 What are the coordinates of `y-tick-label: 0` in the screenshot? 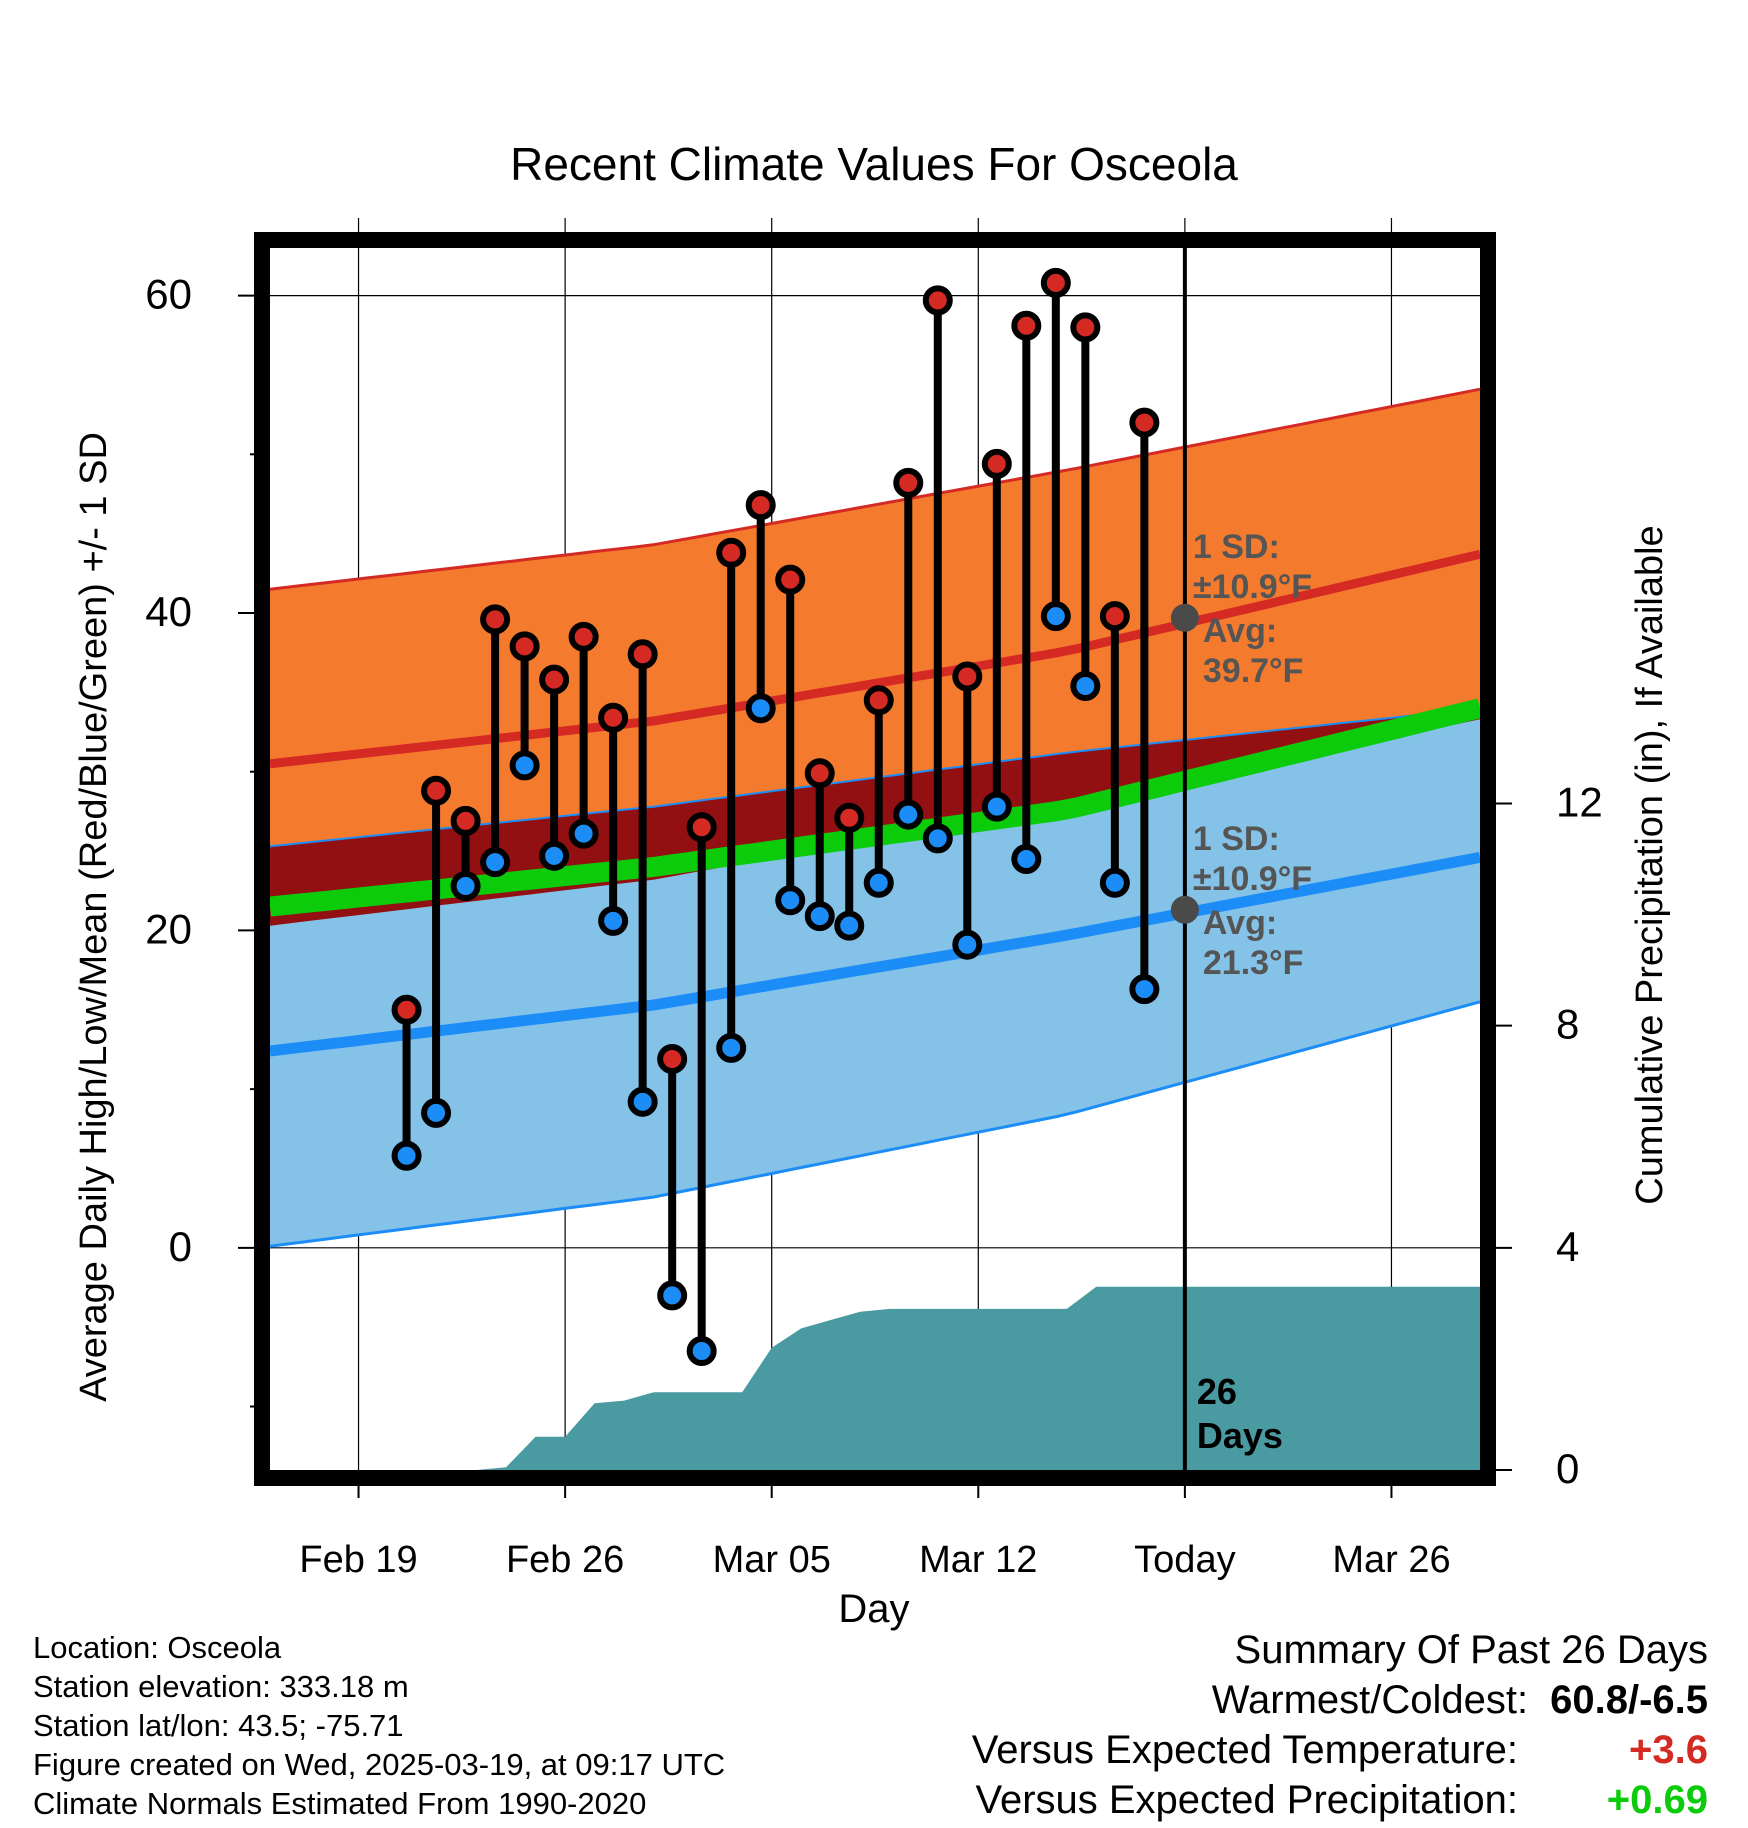 It's located at (180, 1246).